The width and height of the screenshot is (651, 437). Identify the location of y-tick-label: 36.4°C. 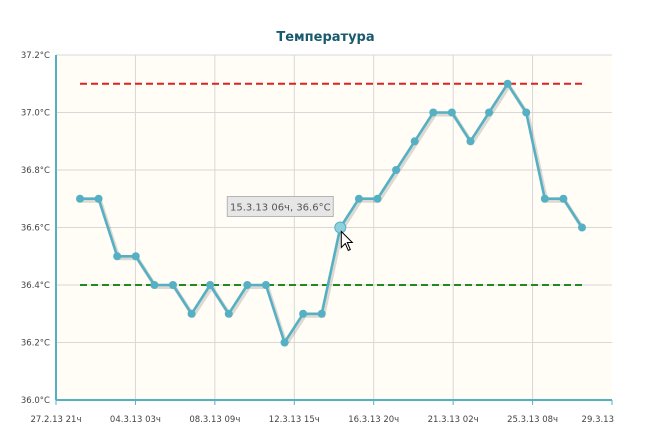
(35, 286).